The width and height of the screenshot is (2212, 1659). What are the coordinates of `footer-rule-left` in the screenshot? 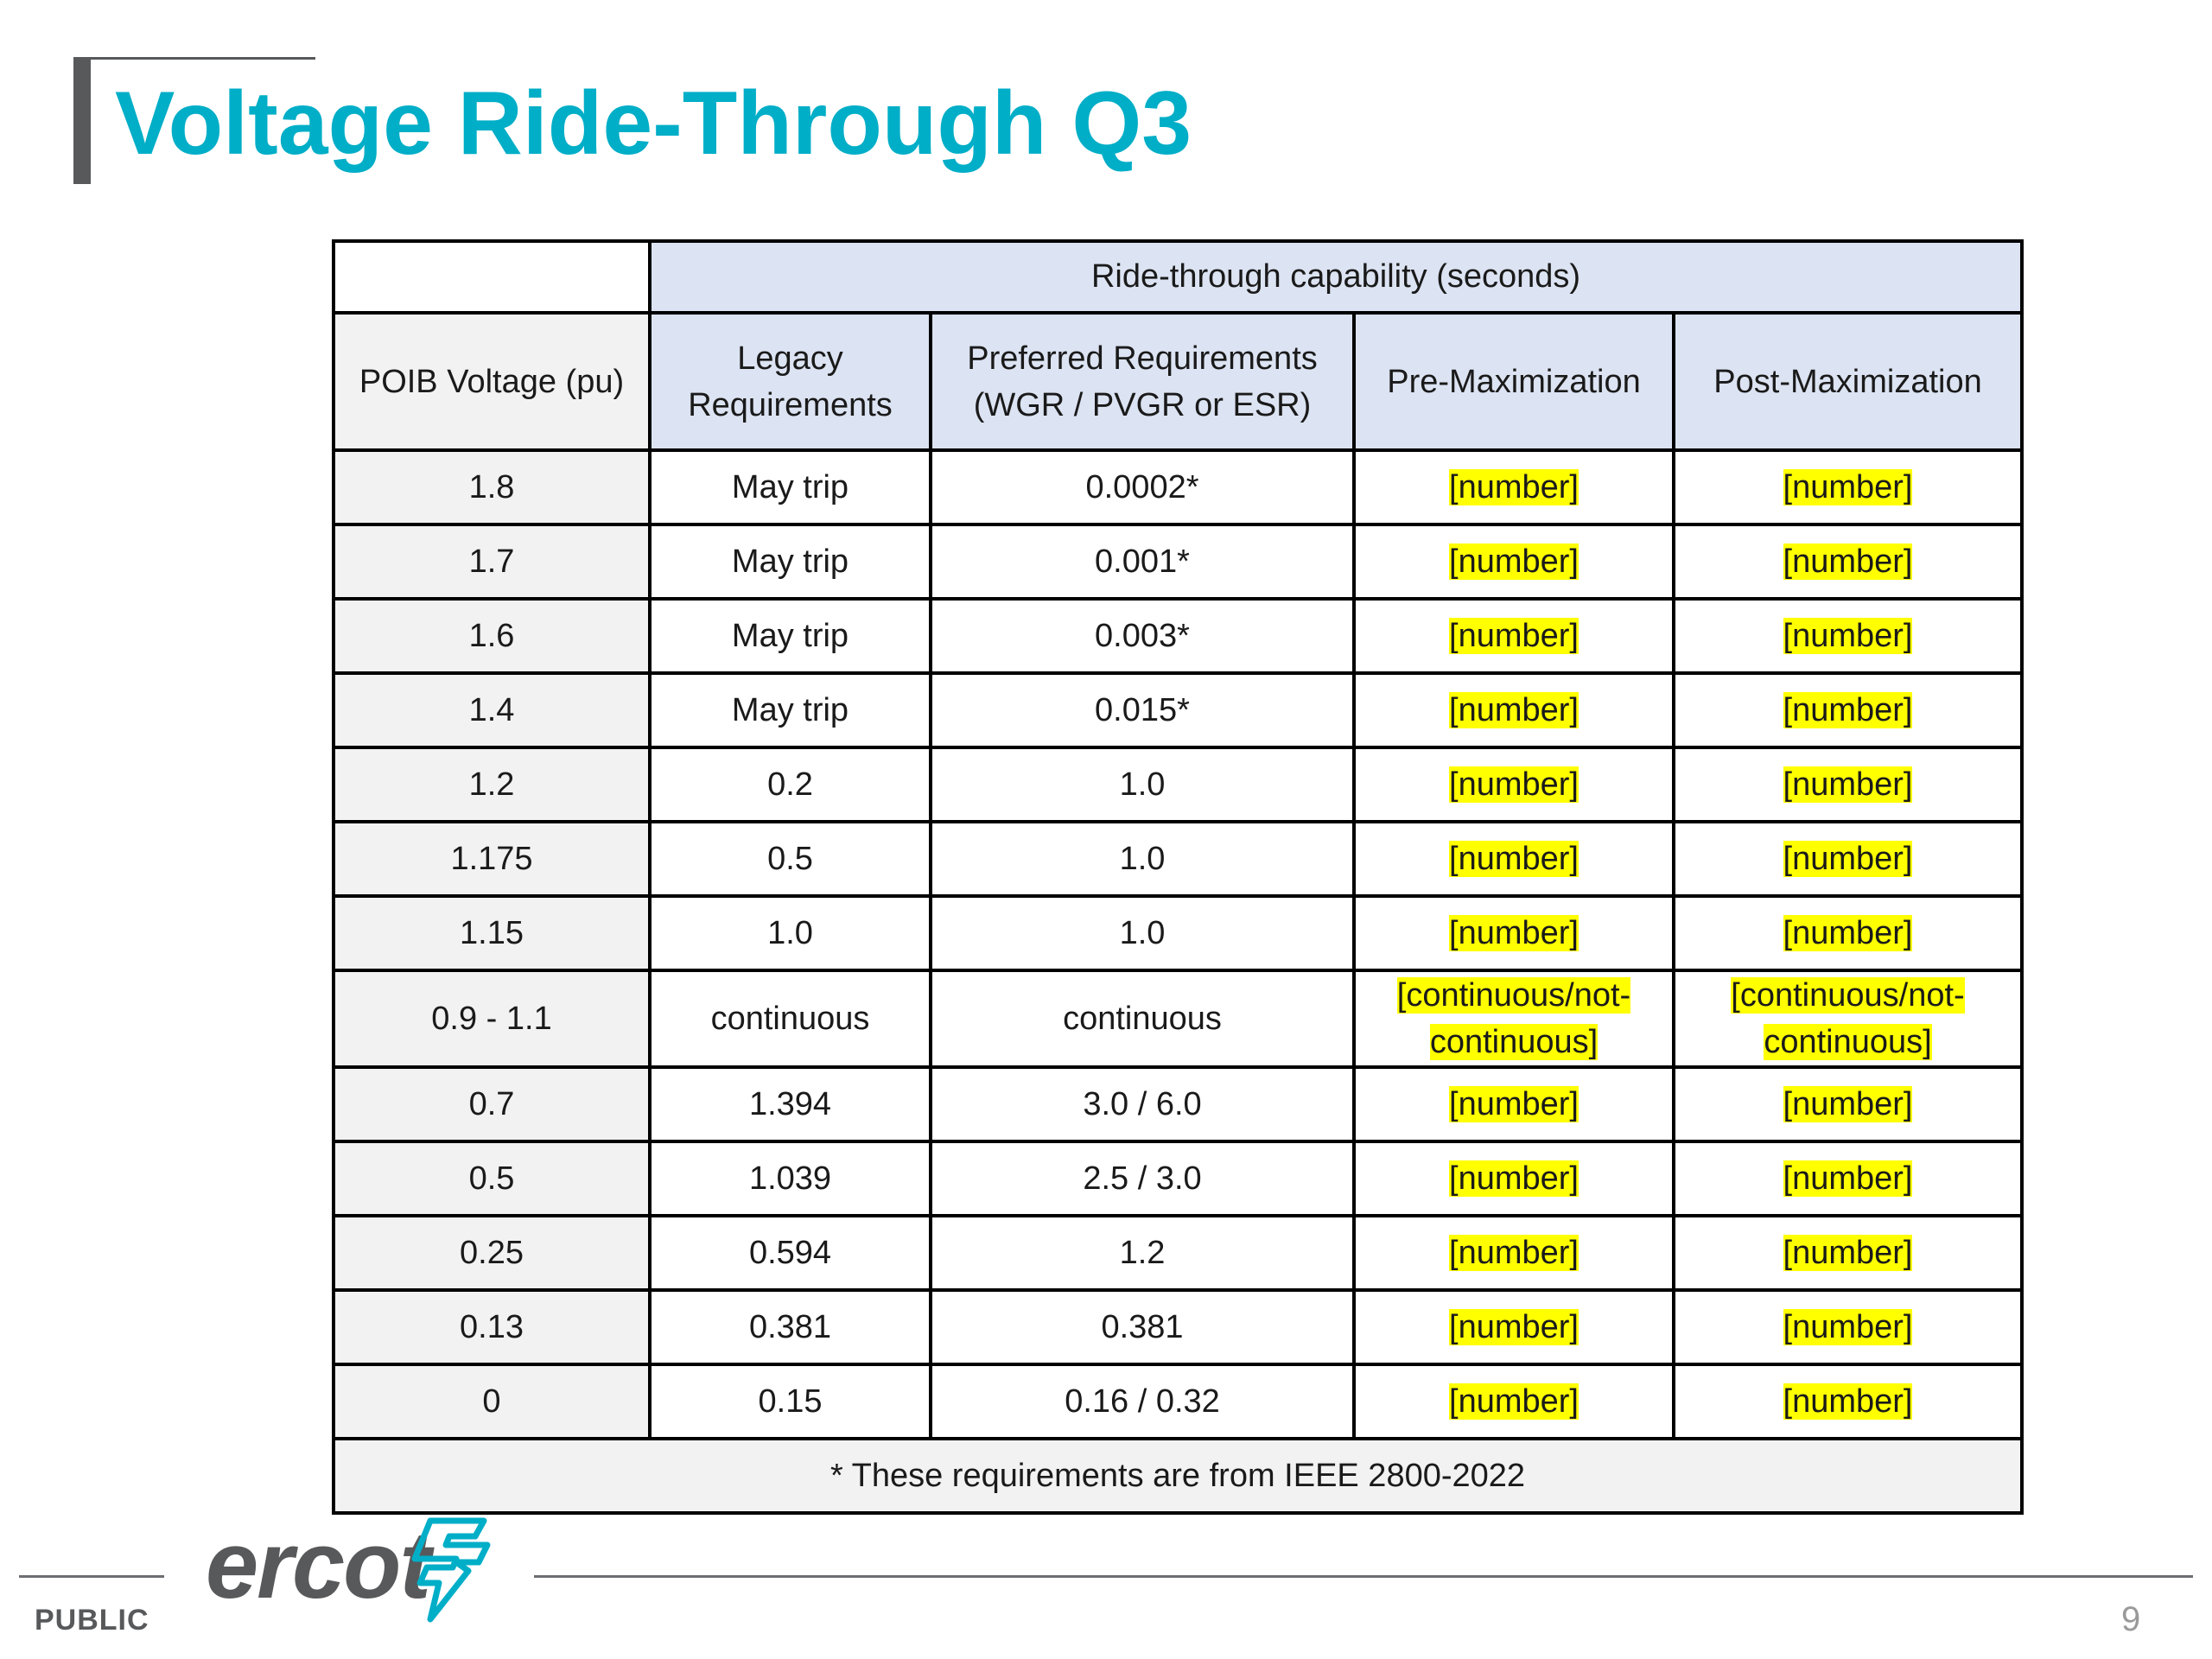 It's located at (91, 1576).